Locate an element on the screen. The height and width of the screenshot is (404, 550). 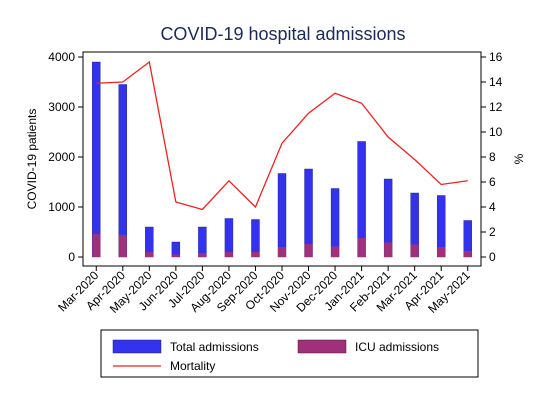
y-tick-label: 2000 is located at coordinates (61, 157).